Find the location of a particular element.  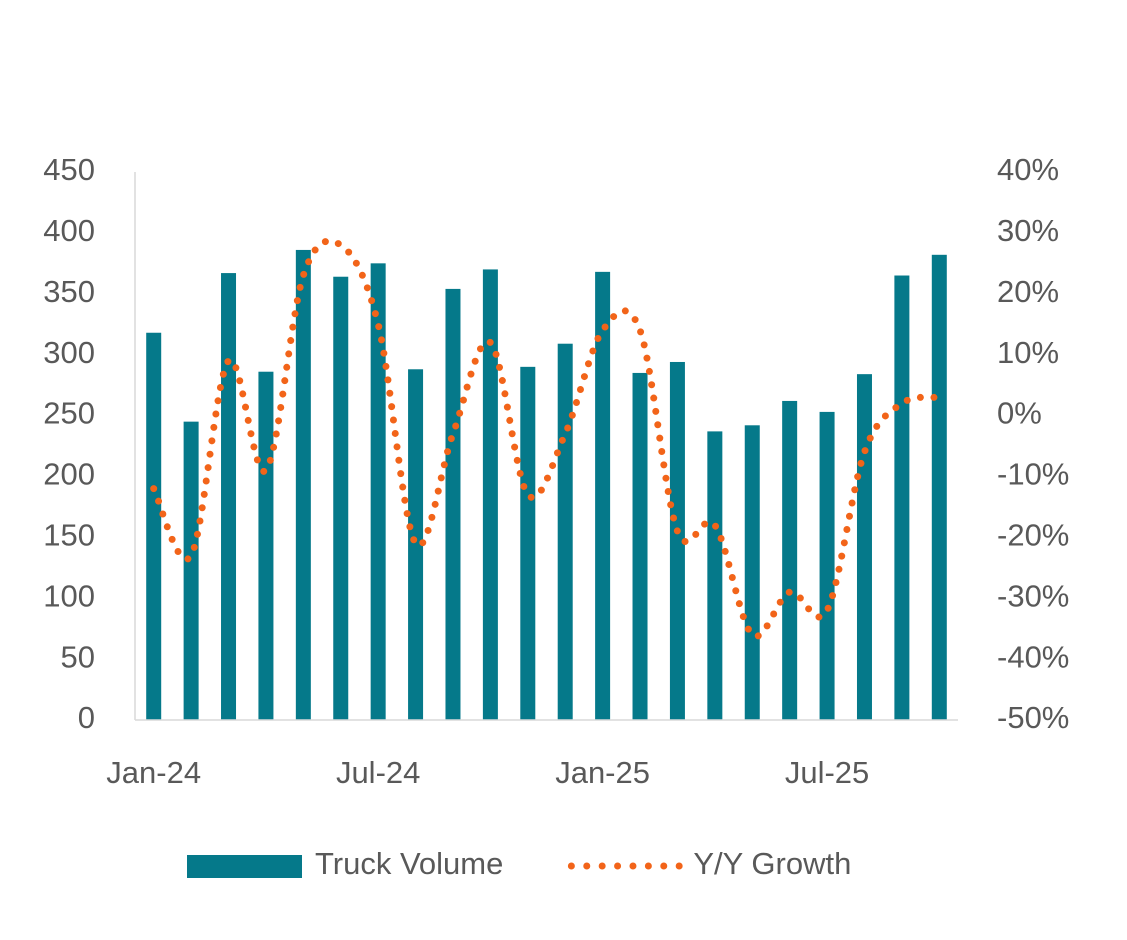

legend-swatch is located at coordinates (244, 866).